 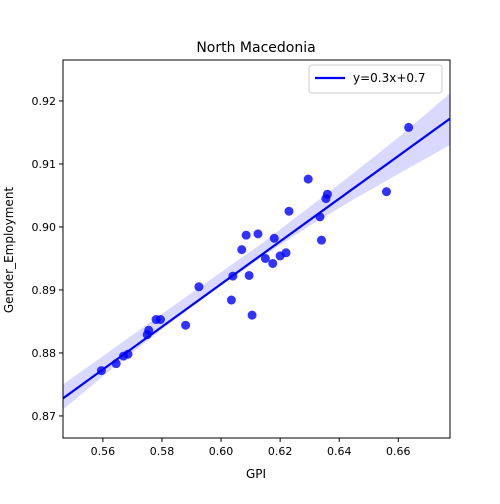 What do you see at coordinates (103, 451) in the screenshot?
I see `x-tick-label: 0.56` at bounding box center [103, 451].